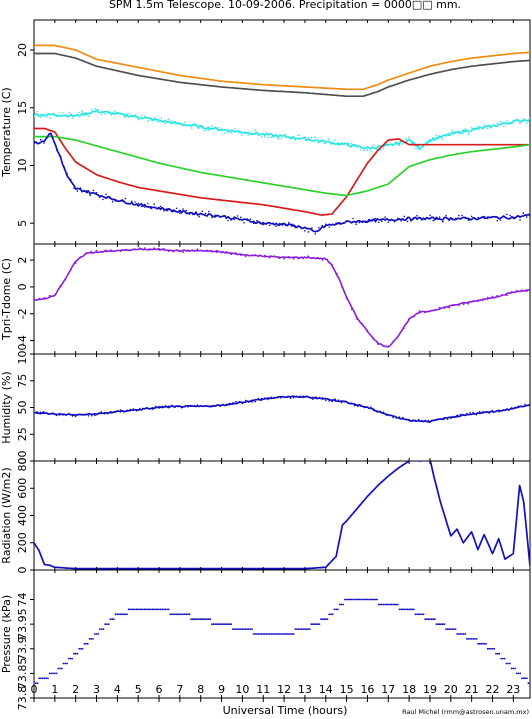 The width and height of the screenshot is (532, 719). Describe the element at coordinates (22, 570) in the screenshot. I see `y-tick-label: 0` at that location.